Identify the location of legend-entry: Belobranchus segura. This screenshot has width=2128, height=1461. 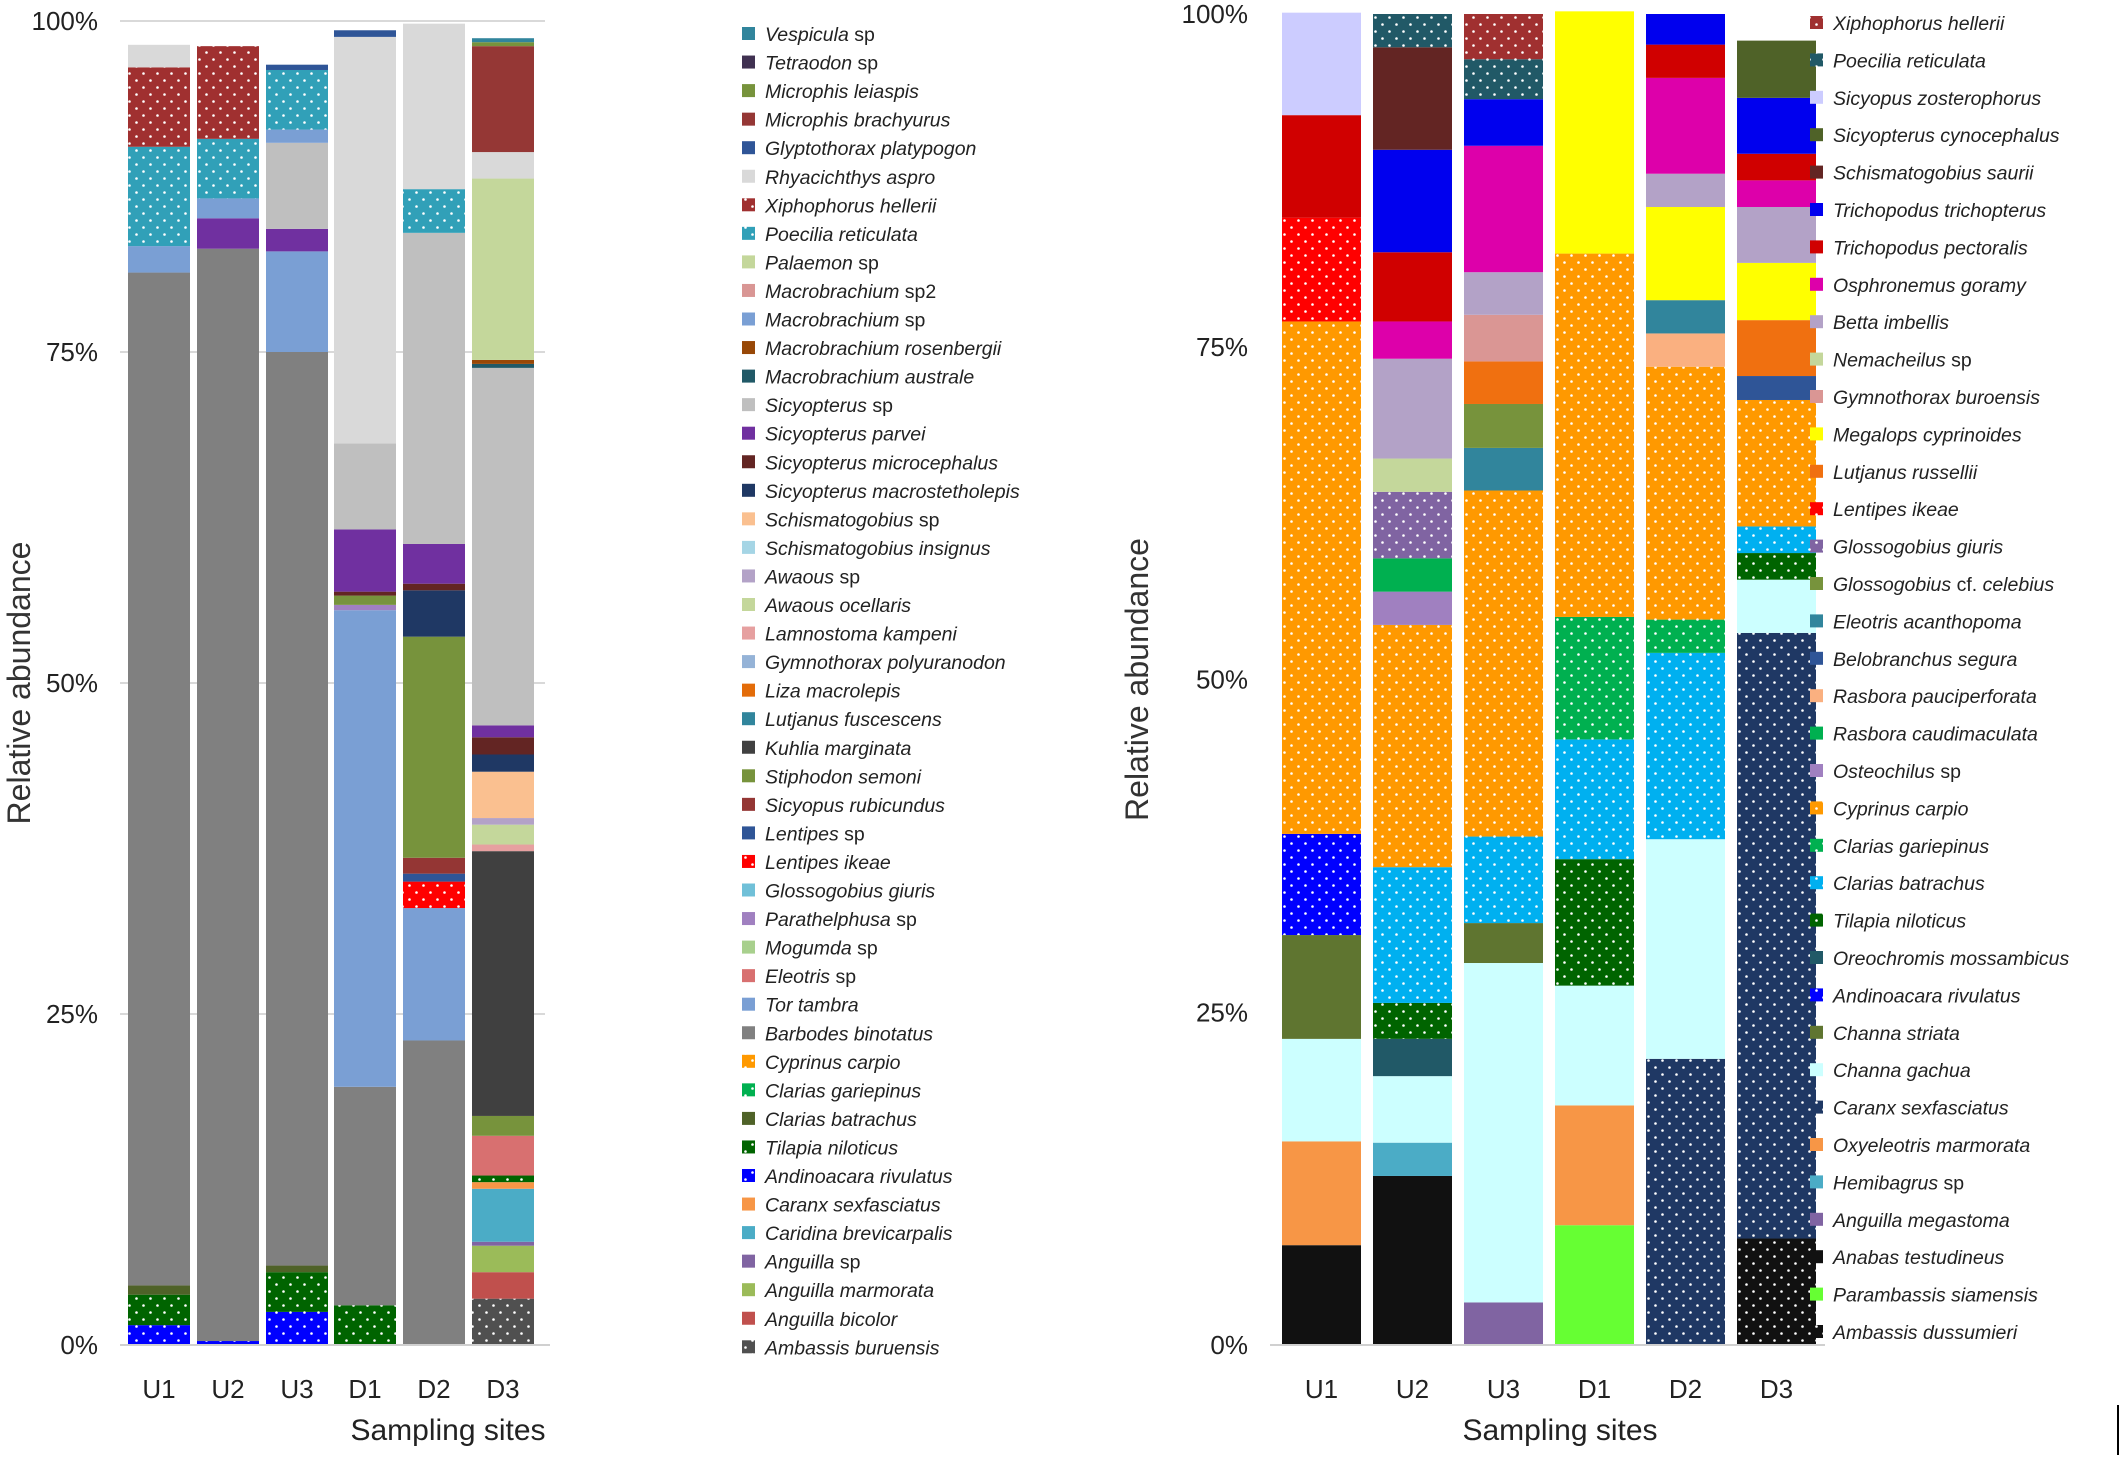
(1925, 660).